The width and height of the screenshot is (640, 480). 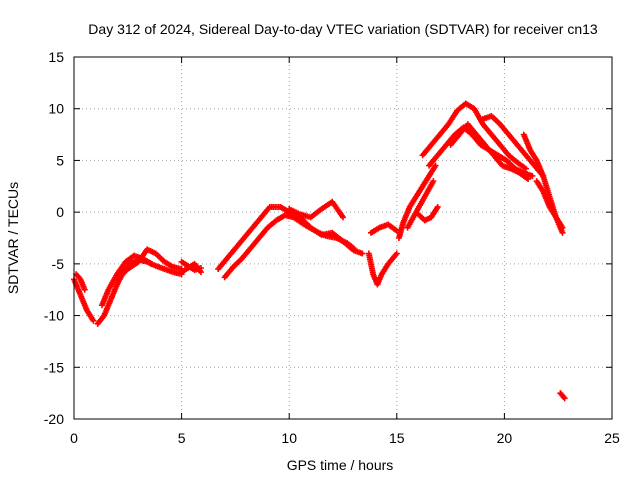 What do you see at coordinates (612, 438) in the screenshot?
I see `x-tick-label: 25` at bounding box center [612, 438].